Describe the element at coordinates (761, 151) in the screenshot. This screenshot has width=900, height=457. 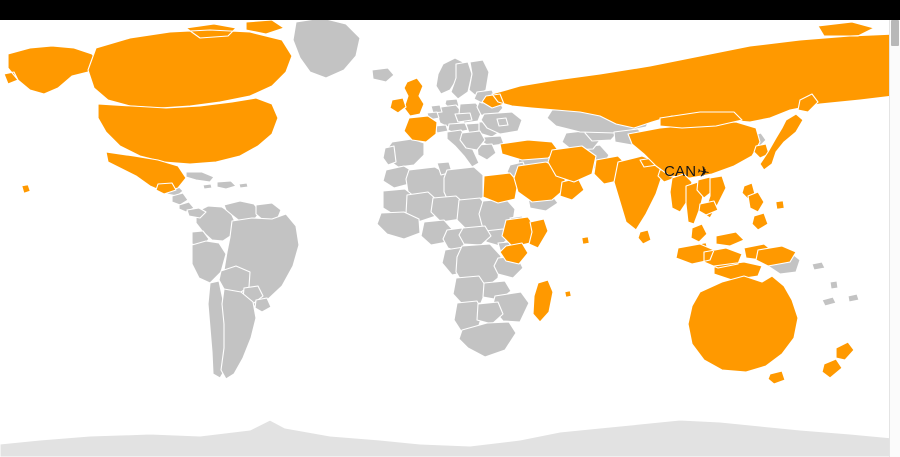
I see `country-south-korea` at that location.